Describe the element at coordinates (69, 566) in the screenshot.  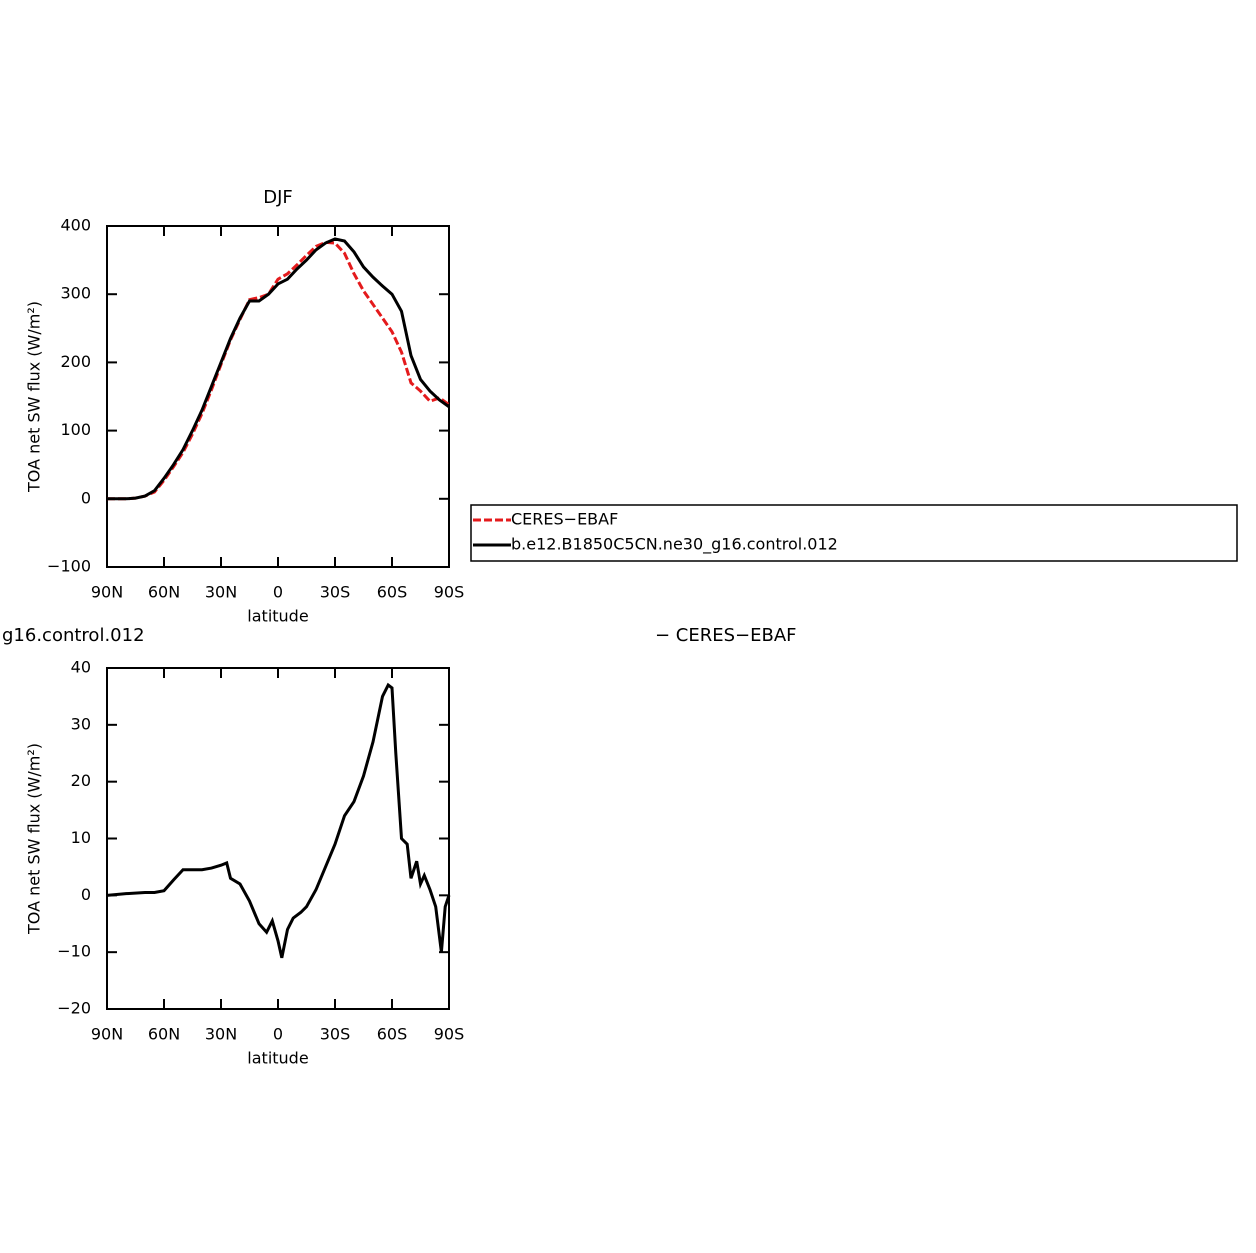
I see `y-tick-label: −100` at that location.